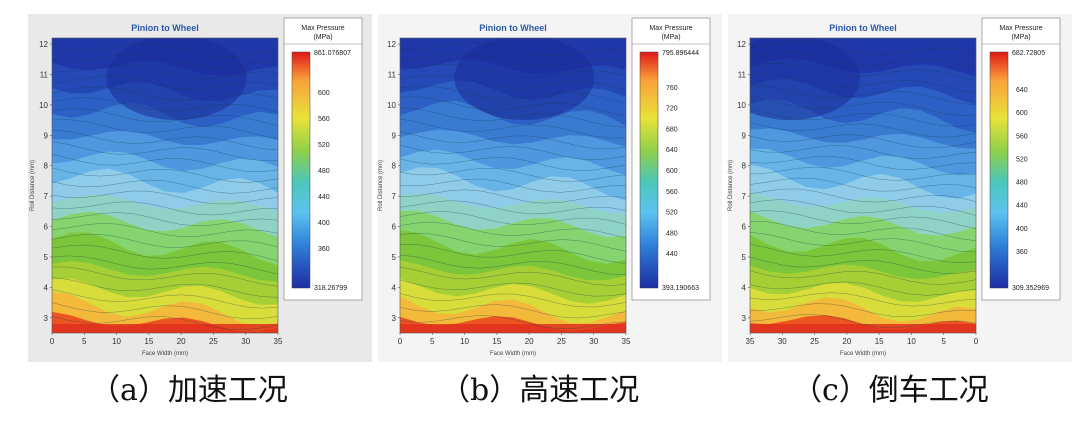  I want to click on panel-caption: （b）高速工况, so click(539, 390).